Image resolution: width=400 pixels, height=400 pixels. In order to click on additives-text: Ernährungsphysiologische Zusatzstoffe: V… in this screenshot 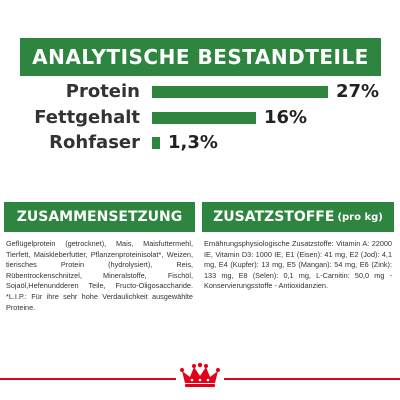, I will do `click(298, 265)`.